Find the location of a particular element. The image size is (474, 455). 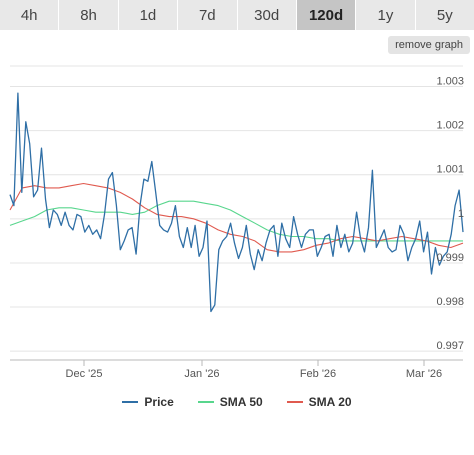

legend-price: Price is located at coordinates (148, 402).